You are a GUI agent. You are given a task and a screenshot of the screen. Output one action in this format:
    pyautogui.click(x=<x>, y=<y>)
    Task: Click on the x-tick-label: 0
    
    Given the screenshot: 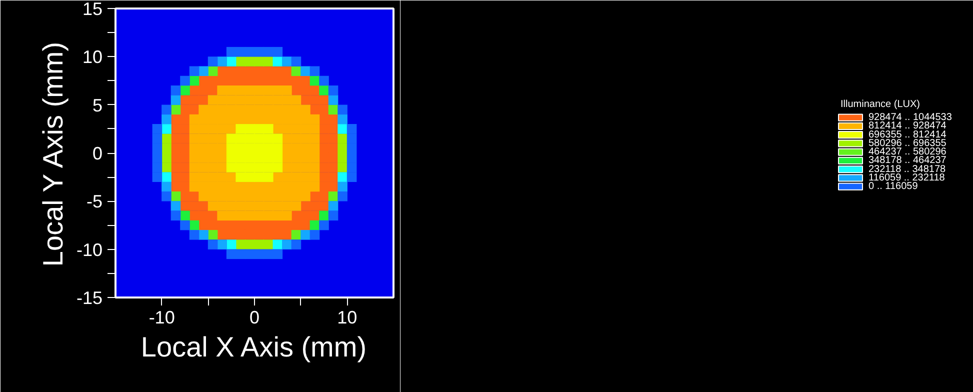 What is the action you would take?
    pyautogui.click(x=254, y=318)
    